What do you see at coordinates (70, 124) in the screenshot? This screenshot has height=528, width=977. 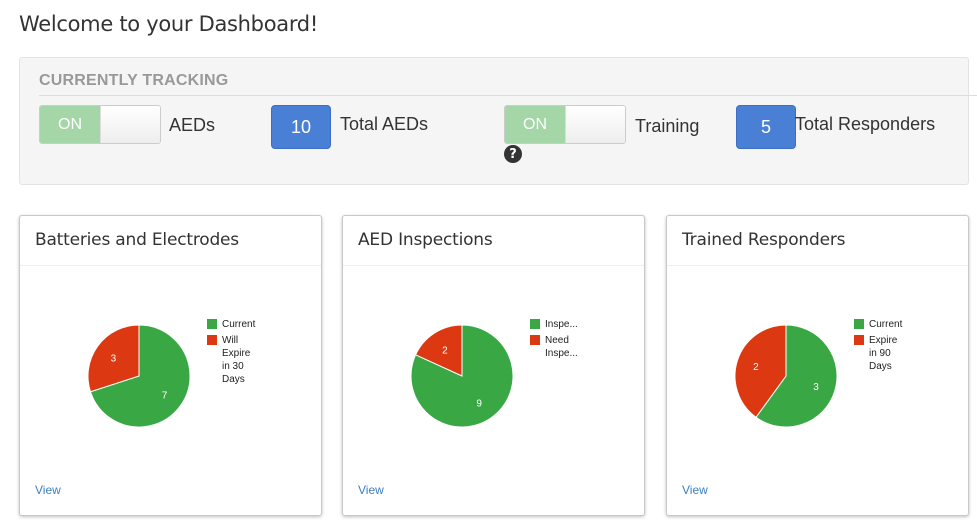 I see `aeds-toggle-on-label: ON` at bounding box center [70, 124].